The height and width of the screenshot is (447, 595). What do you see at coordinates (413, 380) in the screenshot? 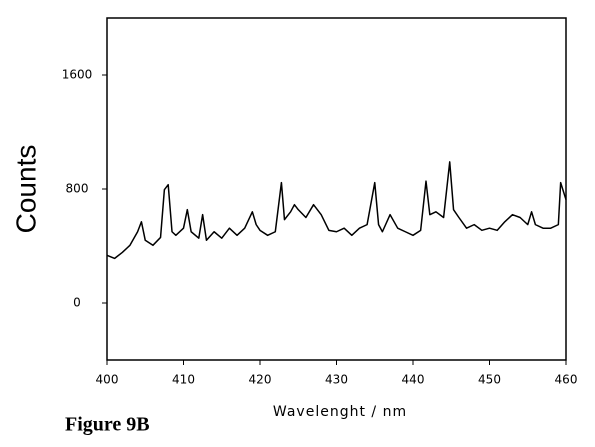
I see `x-tick-label: 440` at bounding box center [413, 380].